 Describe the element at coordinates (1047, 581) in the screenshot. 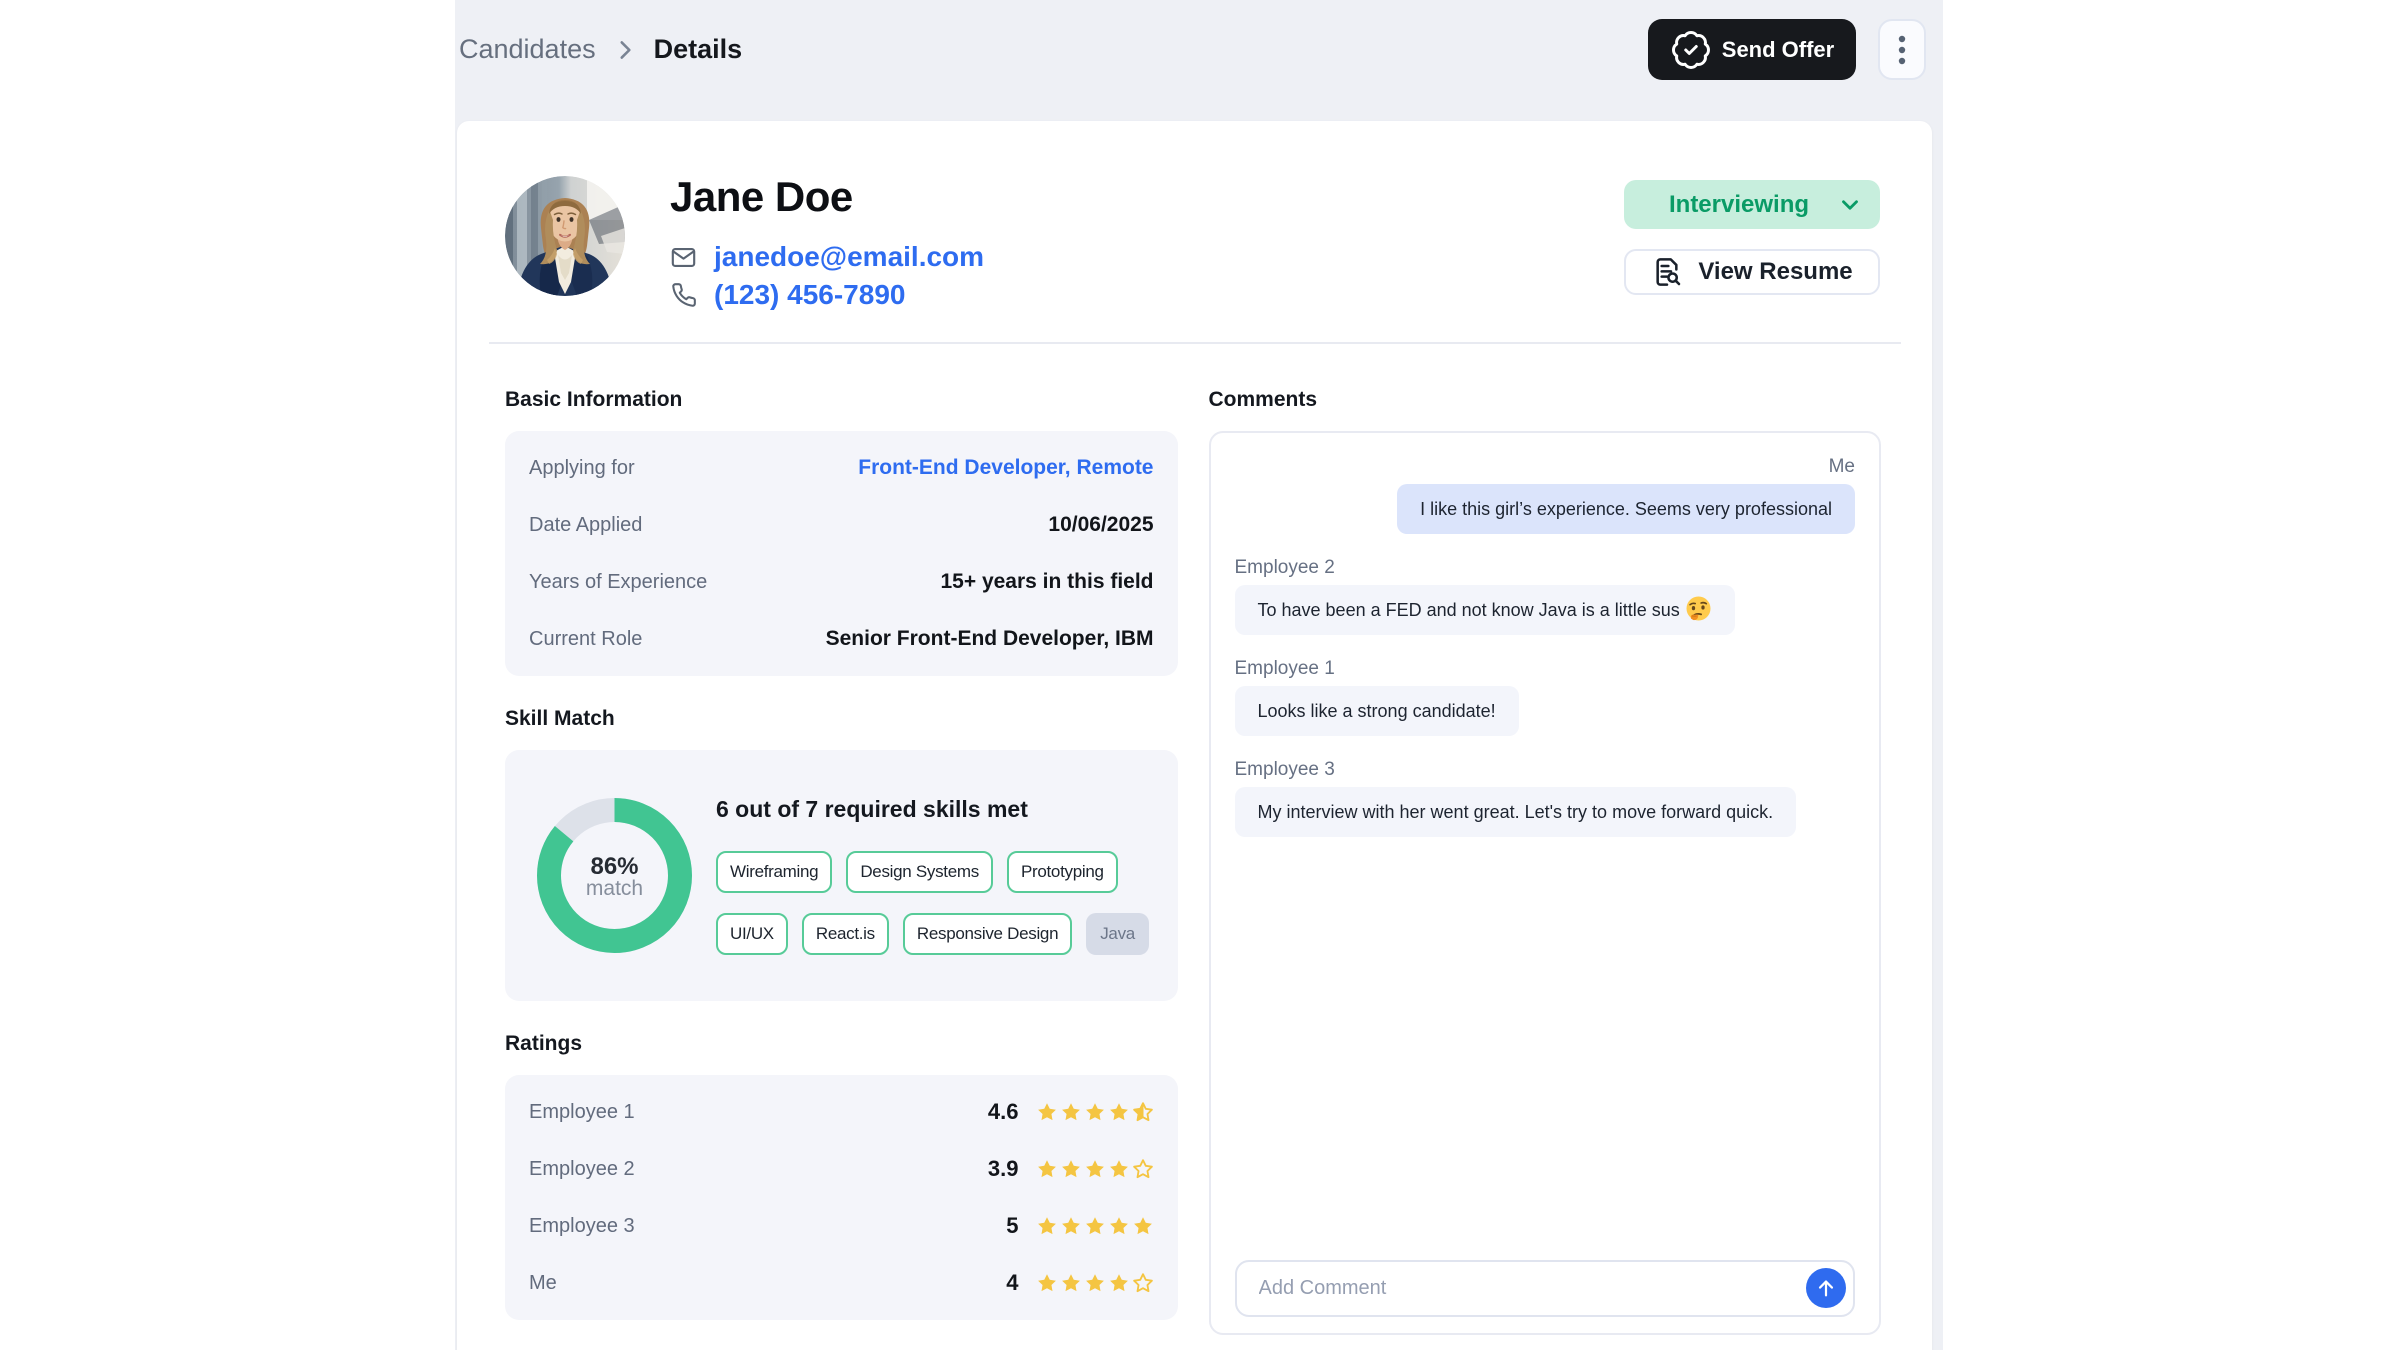

I see `info-value: 15+ years in this field` at that location.